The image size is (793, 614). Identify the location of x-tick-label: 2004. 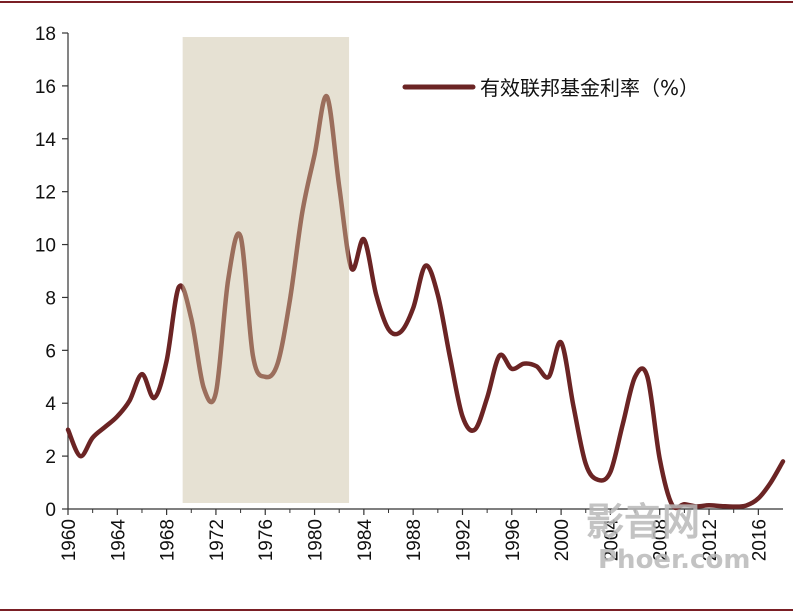
(611, 540).